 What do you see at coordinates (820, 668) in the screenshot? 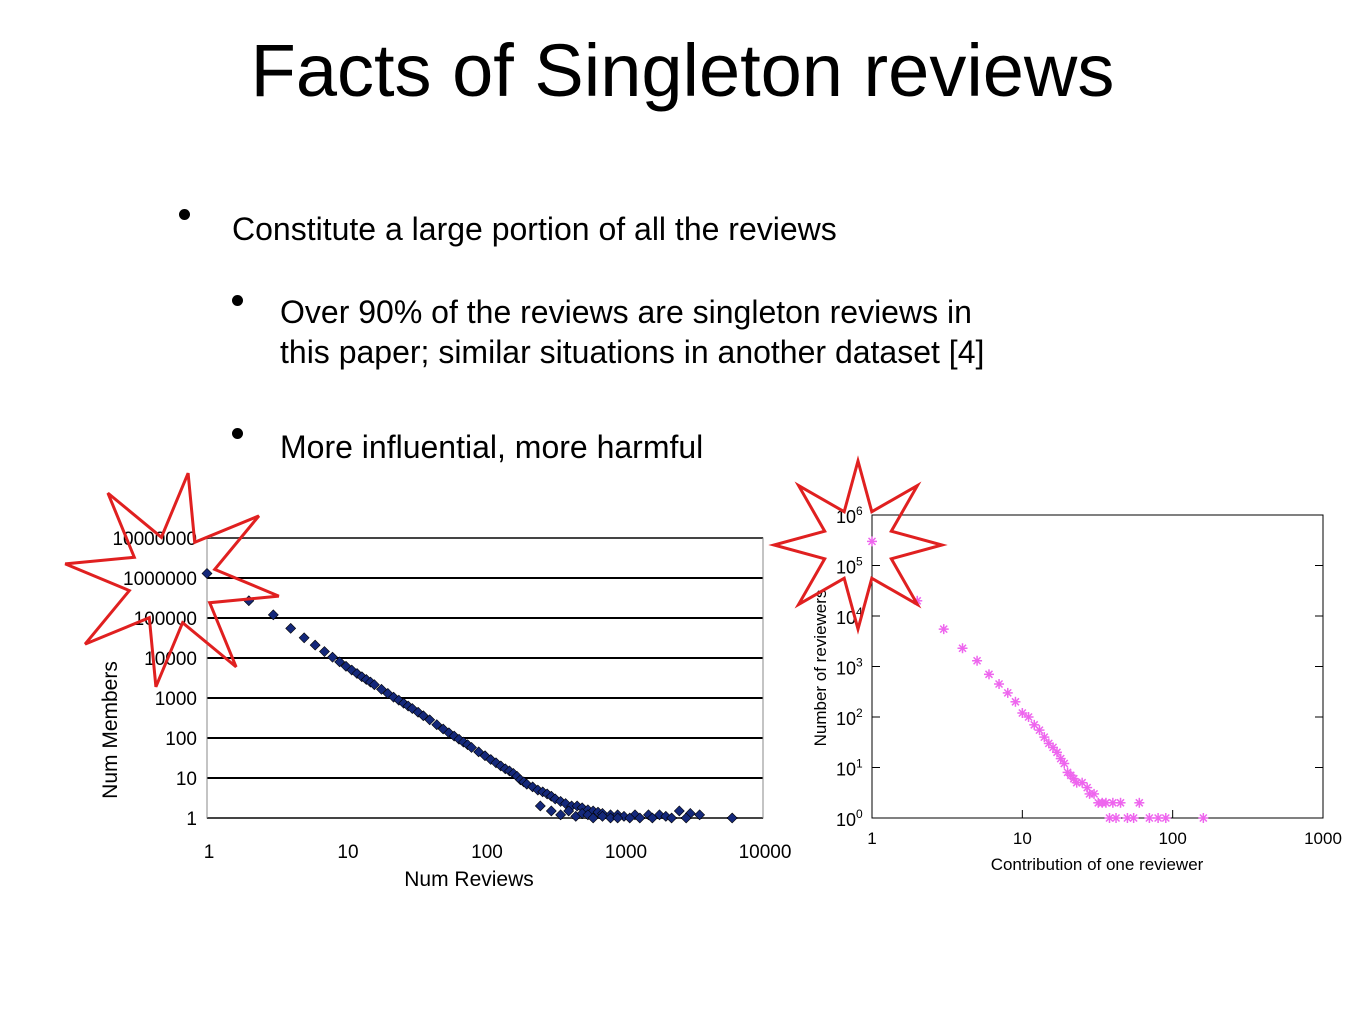
I see `y-axis-label: Number of reviewers` at bounding box center [820, 668].